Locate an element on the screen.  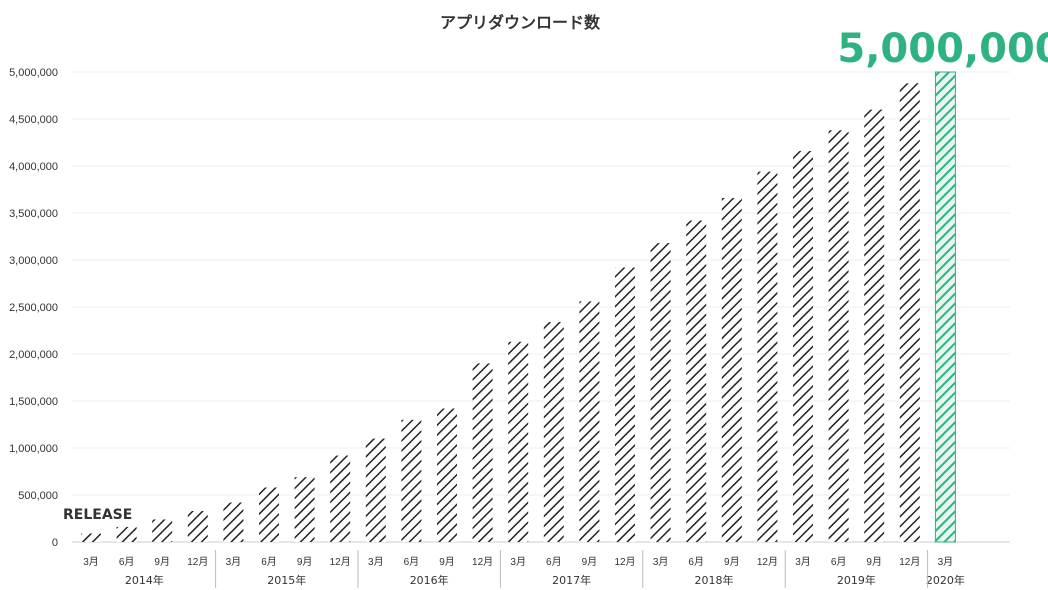
y-tick-label: 2,000,000 is located at coordinates (33, 355).